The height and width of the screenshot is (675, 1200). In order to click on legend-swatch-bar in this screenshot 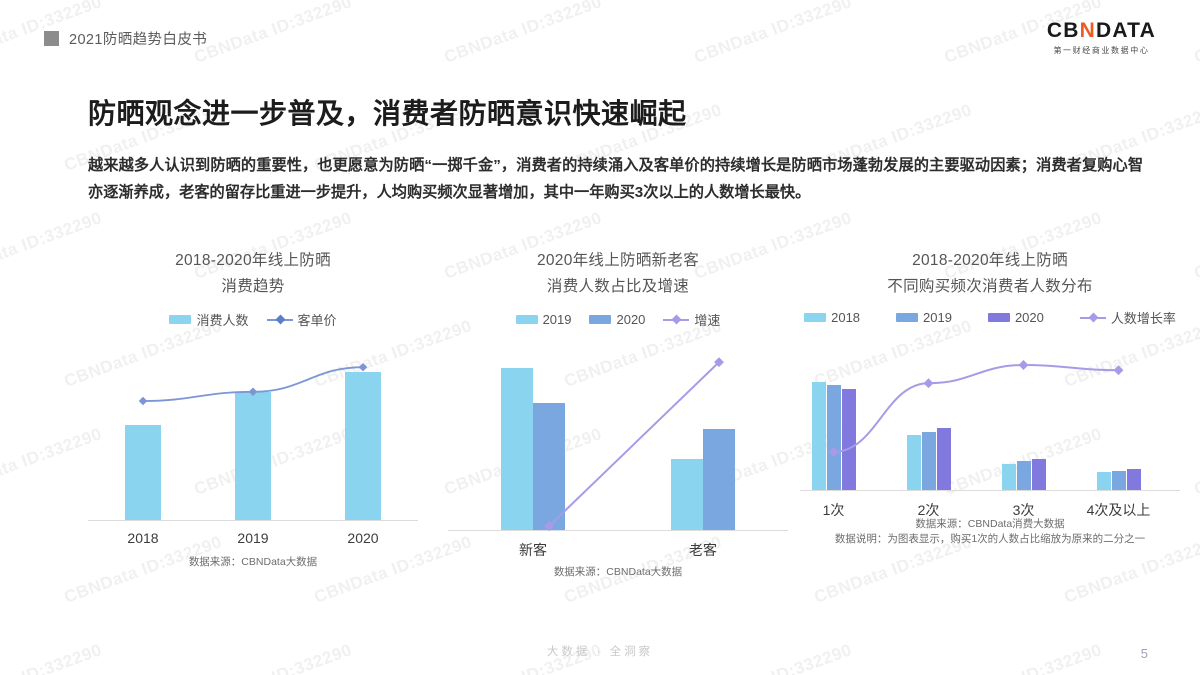, I will do `click(180, 319)`.